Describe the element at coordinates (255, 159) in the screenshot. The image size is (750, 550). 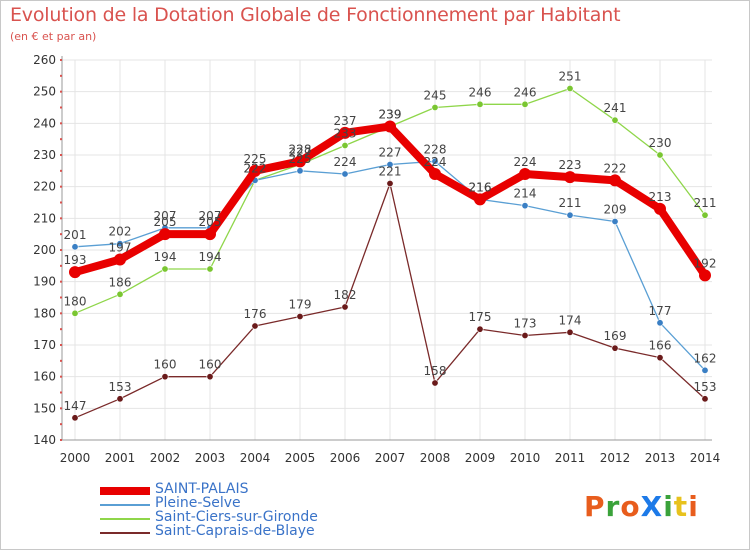
I see `data-label: 225` at that location.